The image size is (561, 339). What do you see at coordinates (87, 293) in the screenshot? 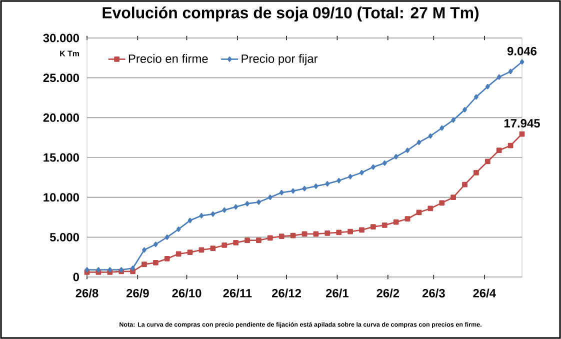
I see `x-tick-label: 26/8` at bounding box center [87, 293].